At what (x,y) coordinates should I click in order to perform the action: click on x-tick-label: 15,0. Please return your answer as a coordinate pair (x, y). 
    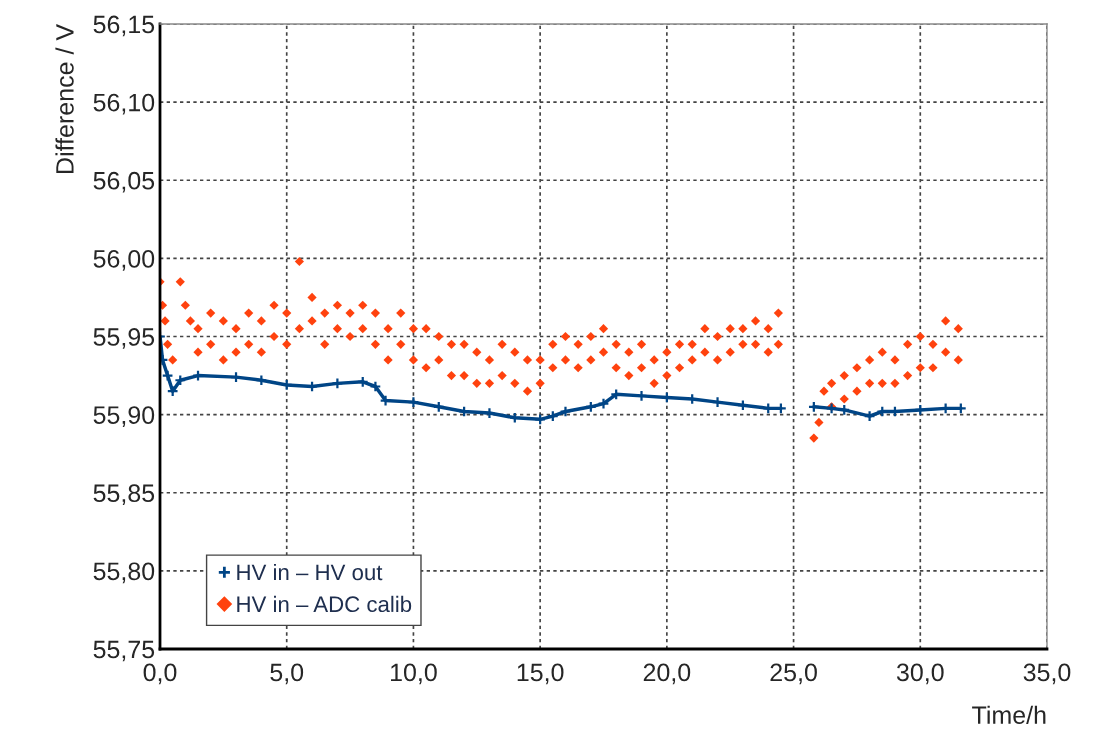
    Looking at the image, I should click on (540, 674).